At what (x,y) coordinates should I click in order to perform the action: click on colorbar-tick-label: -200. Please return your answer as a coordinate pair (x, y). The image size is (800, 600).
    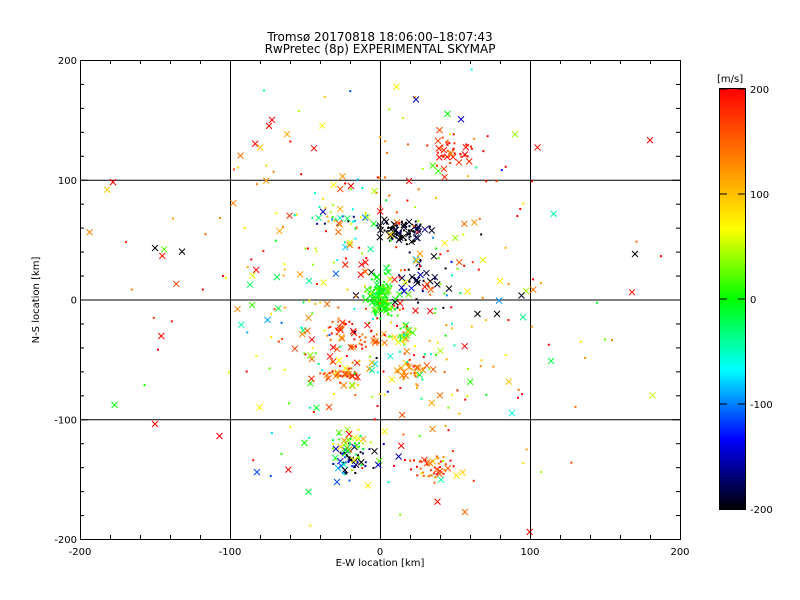
    Looking at the image, I should click on (761, 510).